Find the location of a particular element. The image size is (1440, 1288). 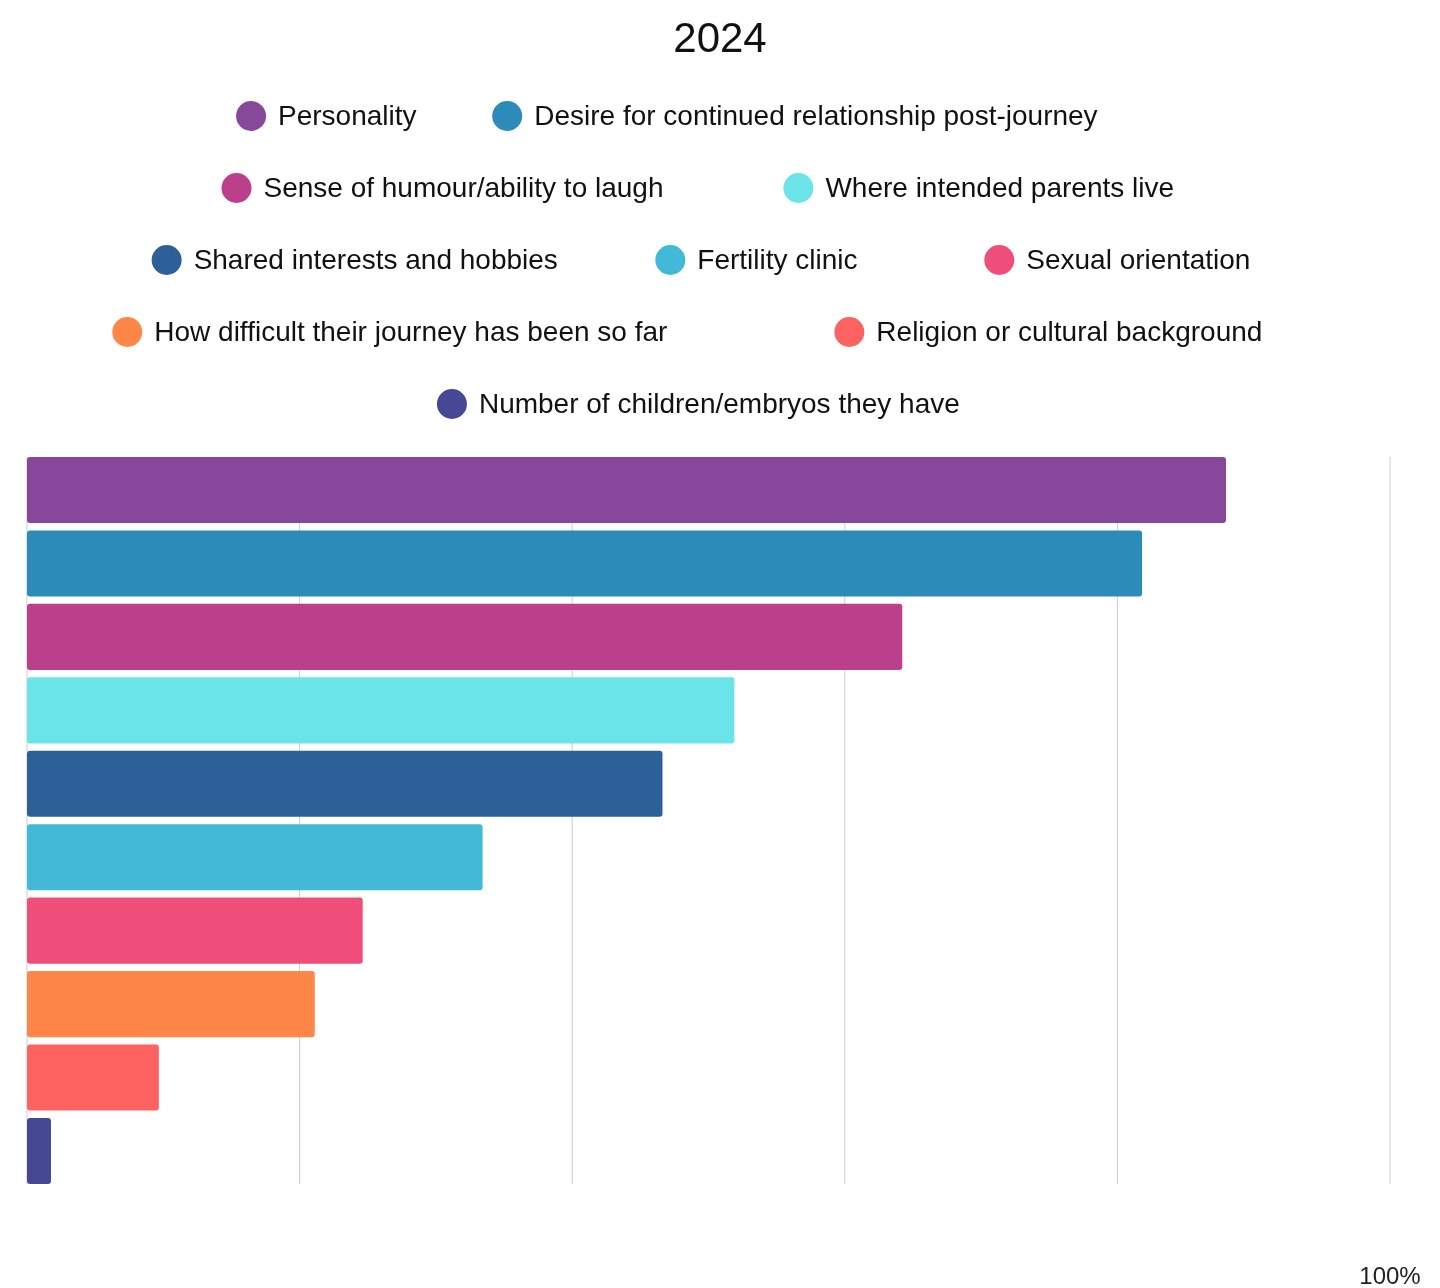

legend-label: Shared interests and hobbies is located at coordinates (375, 259).